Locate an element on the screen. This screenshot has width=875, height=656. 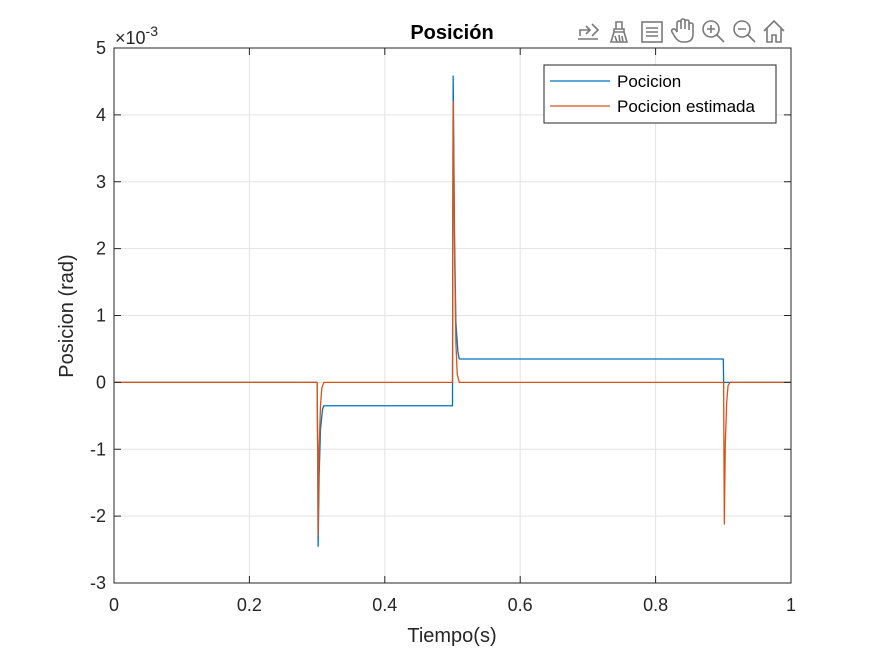
brush-icon is located at coordinates (619, 32).